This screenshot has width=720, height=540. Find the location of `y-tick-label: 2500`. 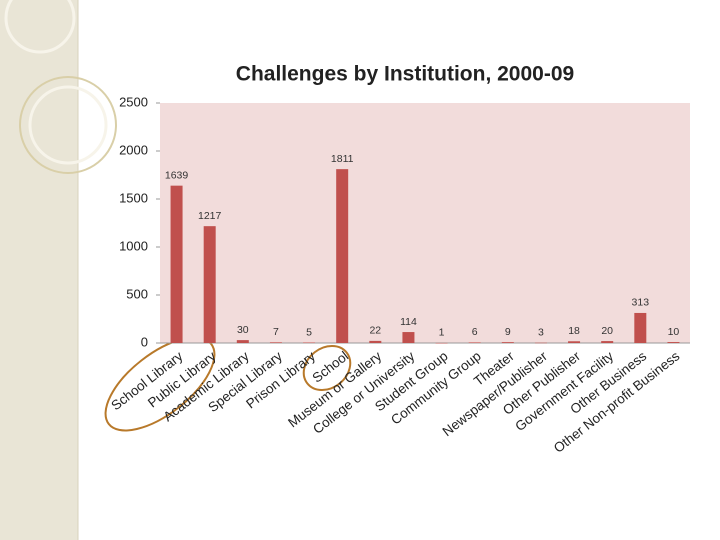

y-tick-label: 2500 is located at coordinates (133, 101).